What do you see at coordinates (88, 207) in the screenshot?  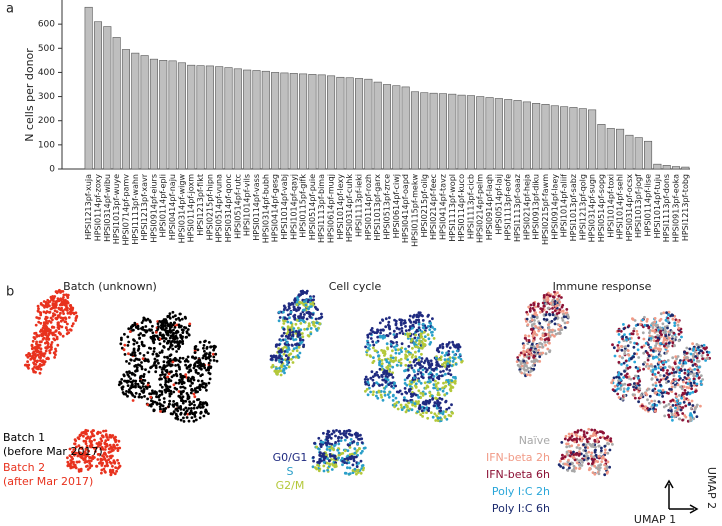 I see `x-tick-label: HPSI1213pf-xuja` at bounding box center [88, 207].